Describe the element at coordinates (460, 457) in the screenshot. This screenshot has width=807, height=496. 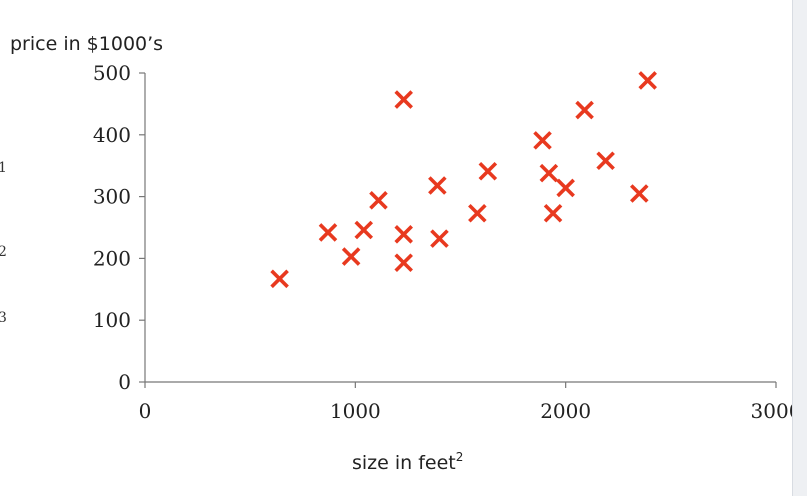
I see `x-axis-title-superscript: 2` at that location.